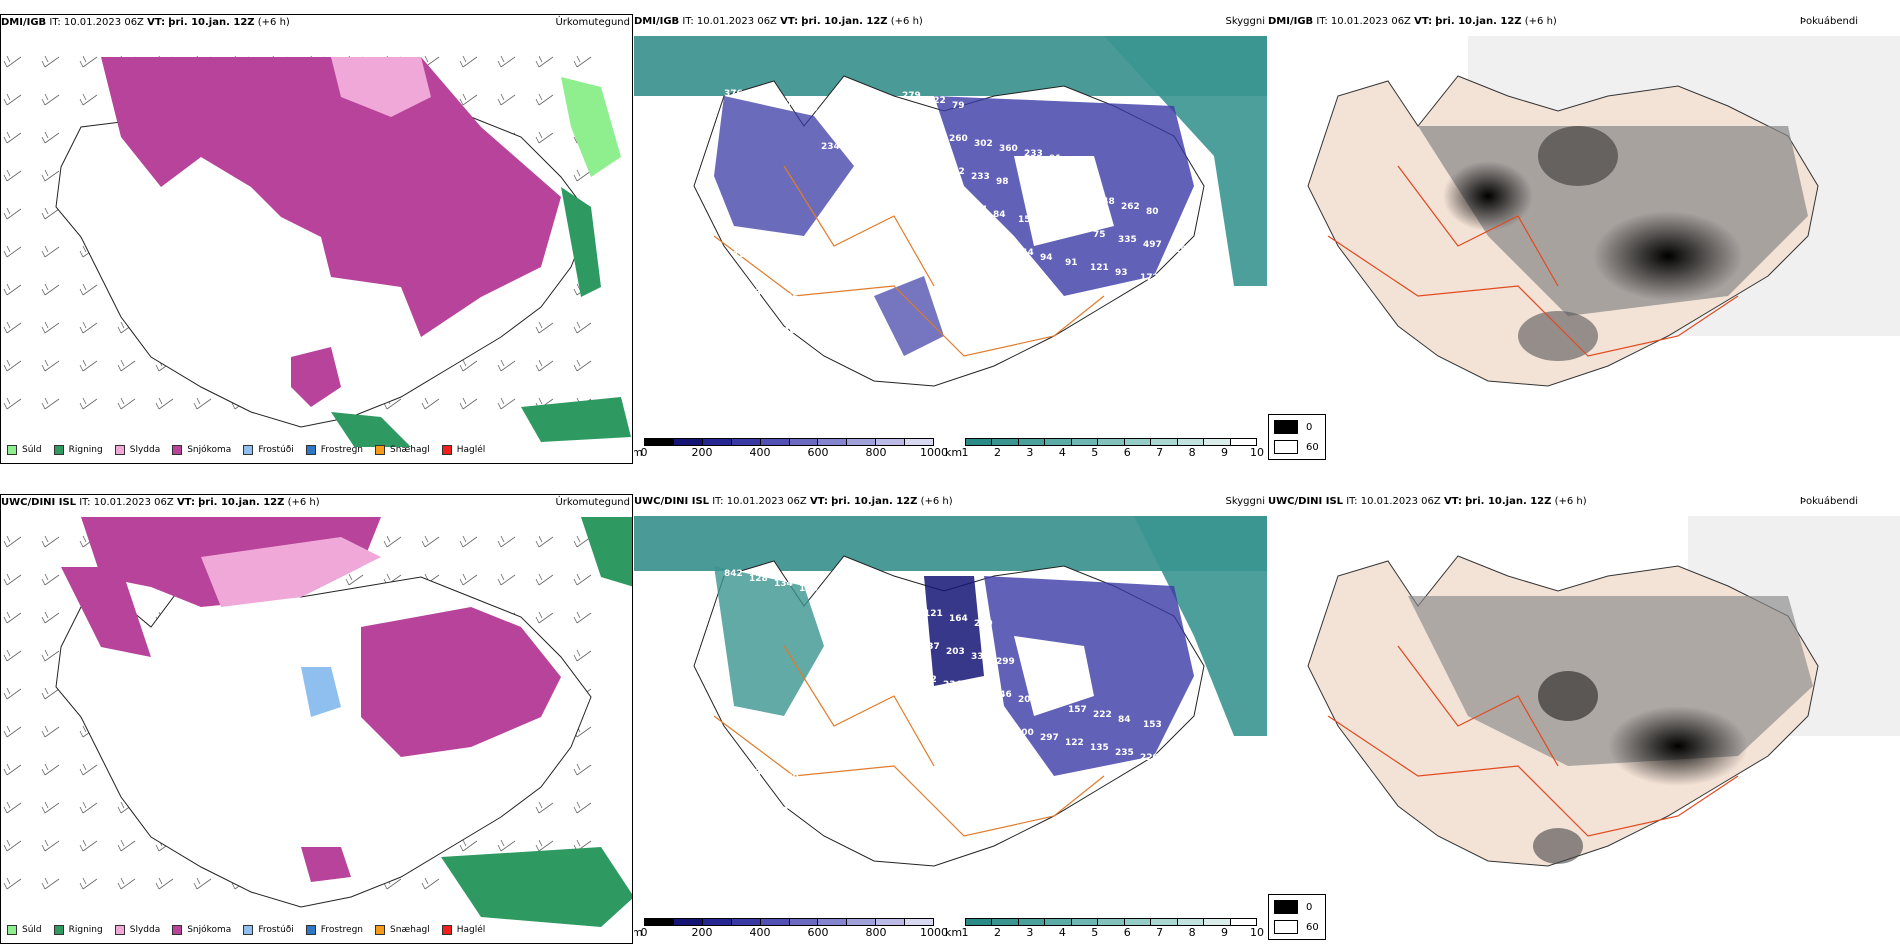  Describe the element at coordinates (1030, 187) in the screenshot. I see `ceiling-label: 433` at that location.